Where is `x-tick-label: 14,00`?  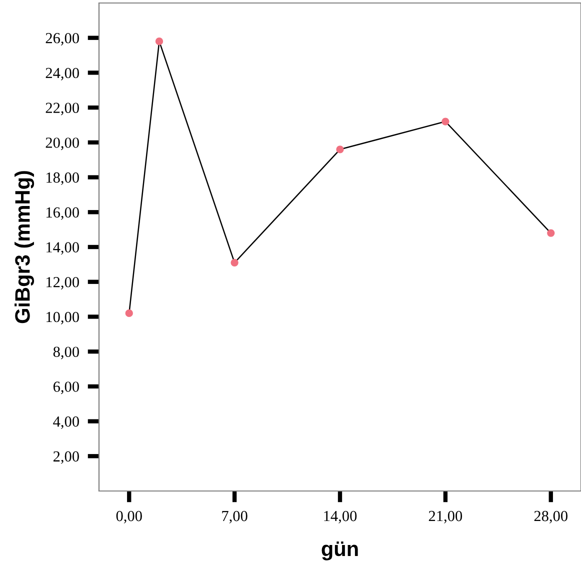
x-tick-label: 14,00 is located at coordinates (340, 517).